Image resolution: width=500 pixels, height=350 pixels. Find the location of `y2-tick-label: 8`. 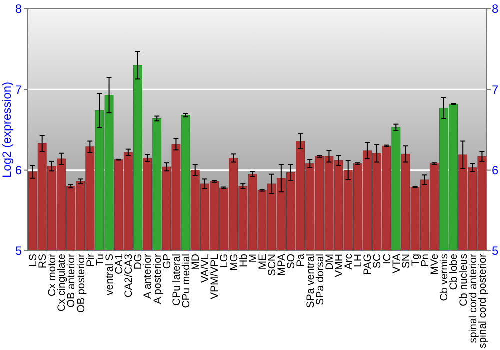

y2-tick-label: 8 is located at coordinates (495, 9).